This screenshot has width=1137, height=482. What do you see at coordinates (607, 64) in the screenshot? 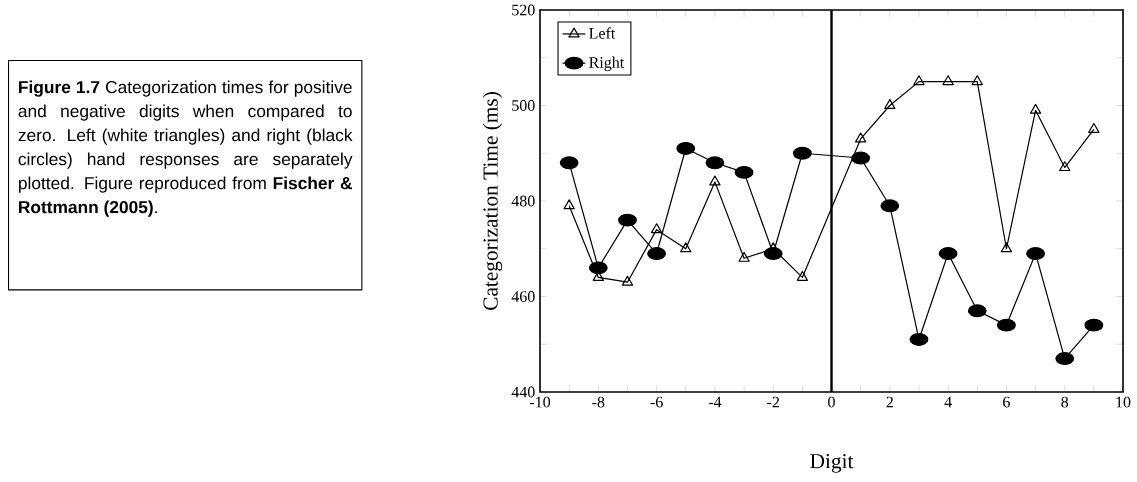
I see `legend-label: Right` at bounding box center [607, 64].